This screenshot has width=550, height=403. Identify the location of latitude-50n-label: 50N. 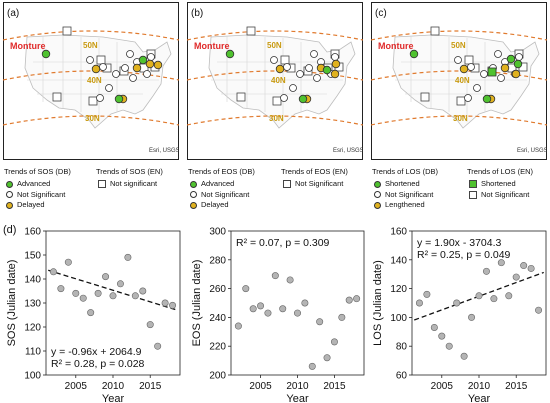
(458, 45).